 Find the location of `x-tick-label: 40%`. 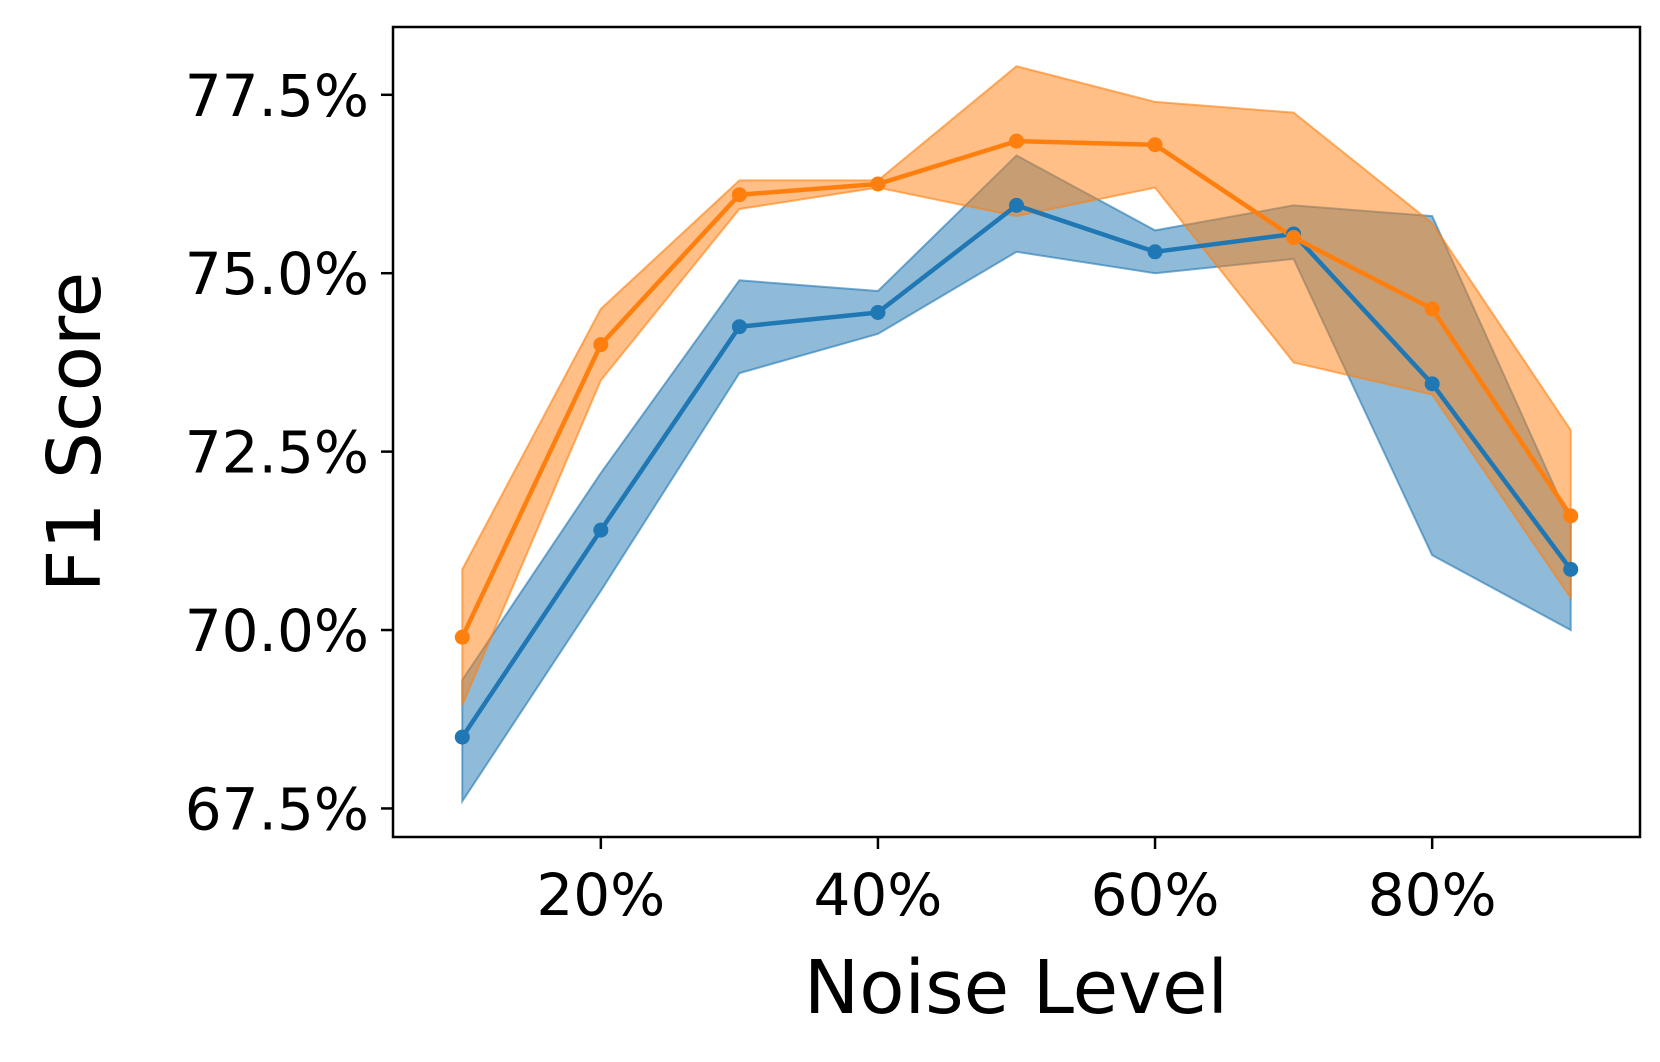

x-tick-label: 40% is located at coordinates (877, 895).